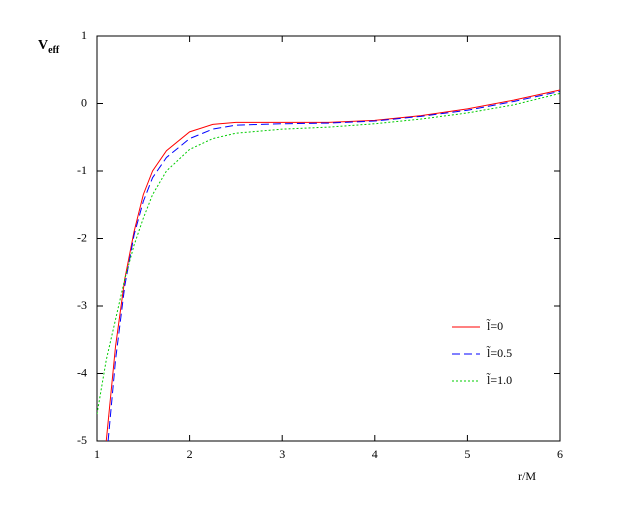  I want to click on y-axis-label: Veff, so click(49, 47).